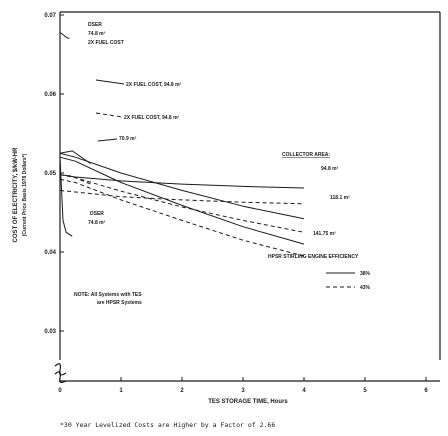  What do you see at coordinates (108, 295) in the screenshot?
I see `note-line1: NOTE: All Systems with TES` at bounding box center [108, 295].